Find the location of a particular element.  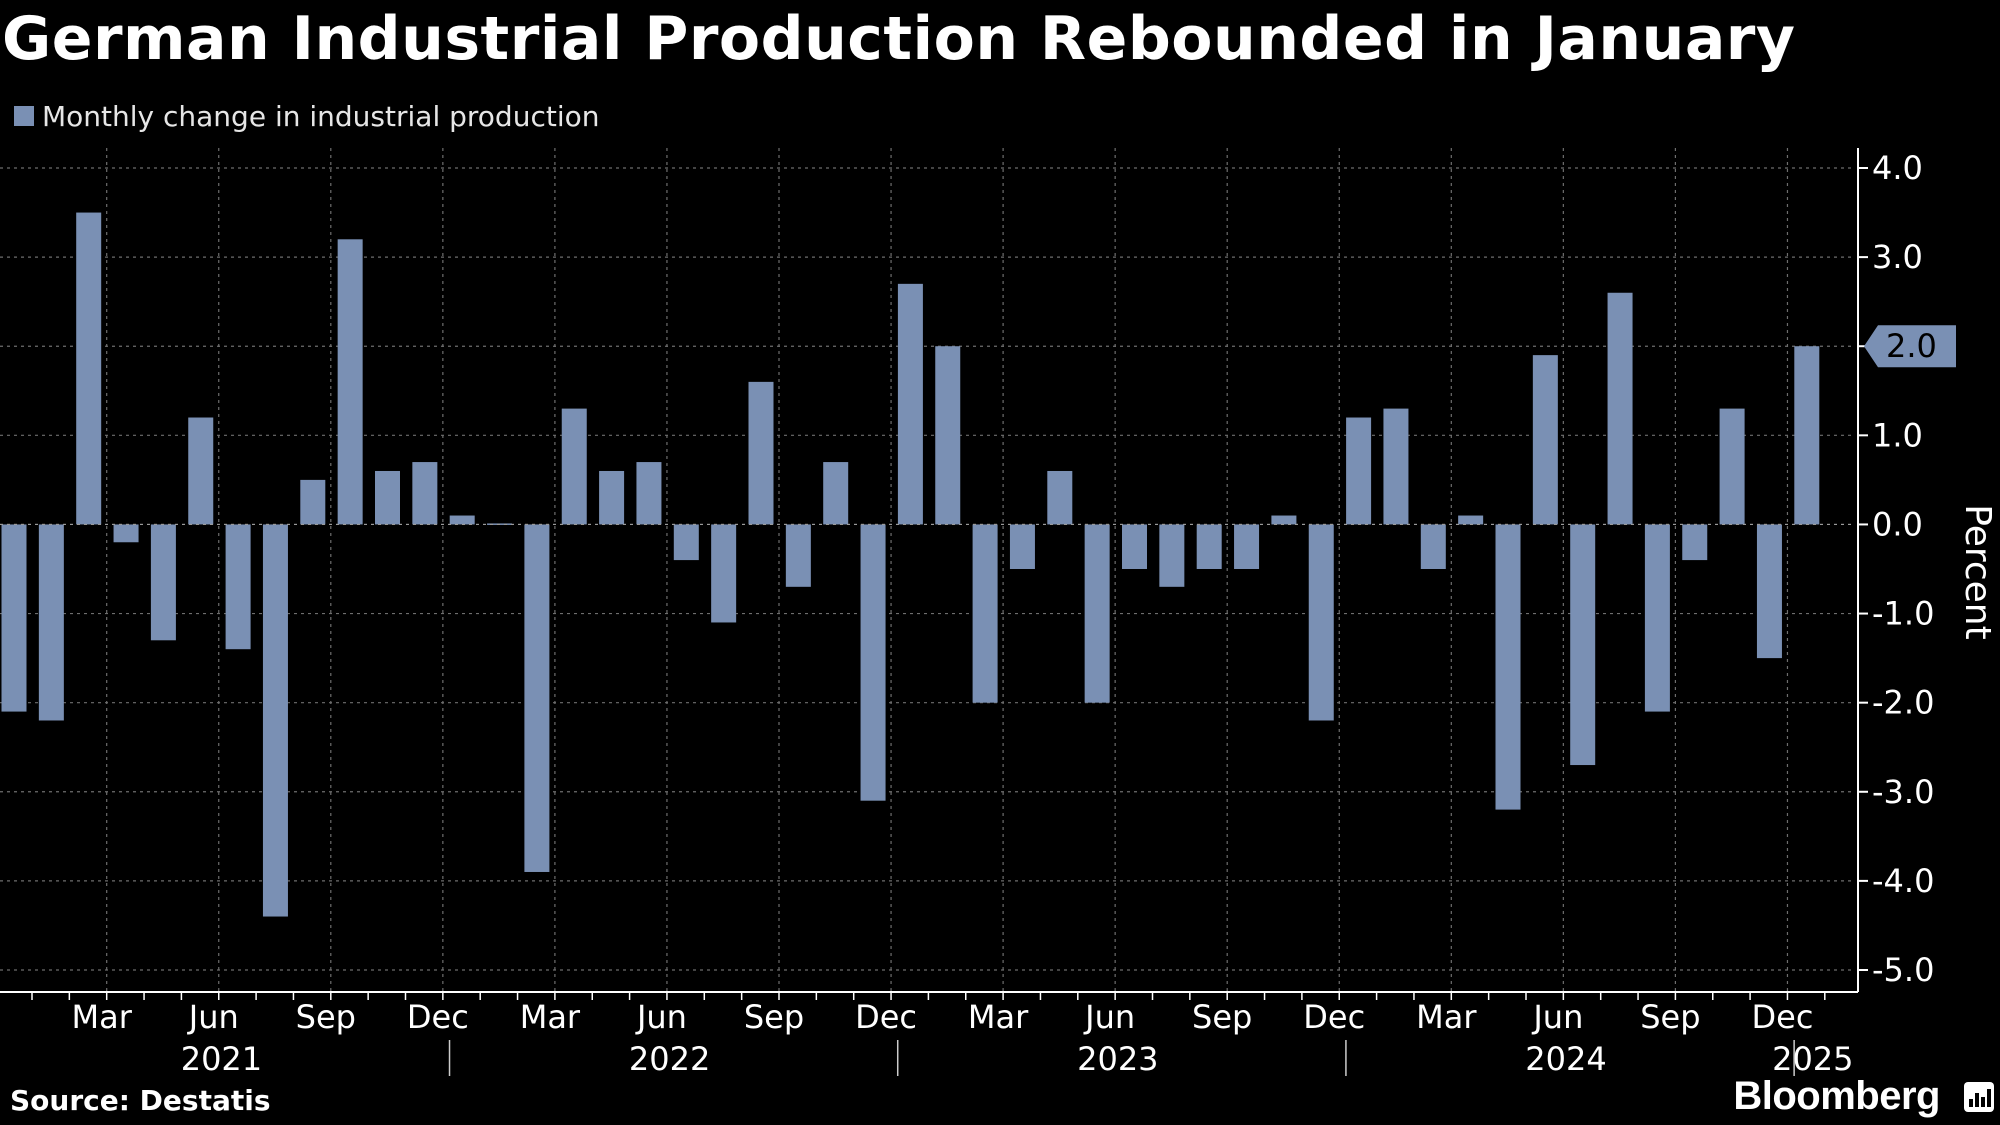

y-tick-label: -4.0 is located at coordinates (1903, 881).